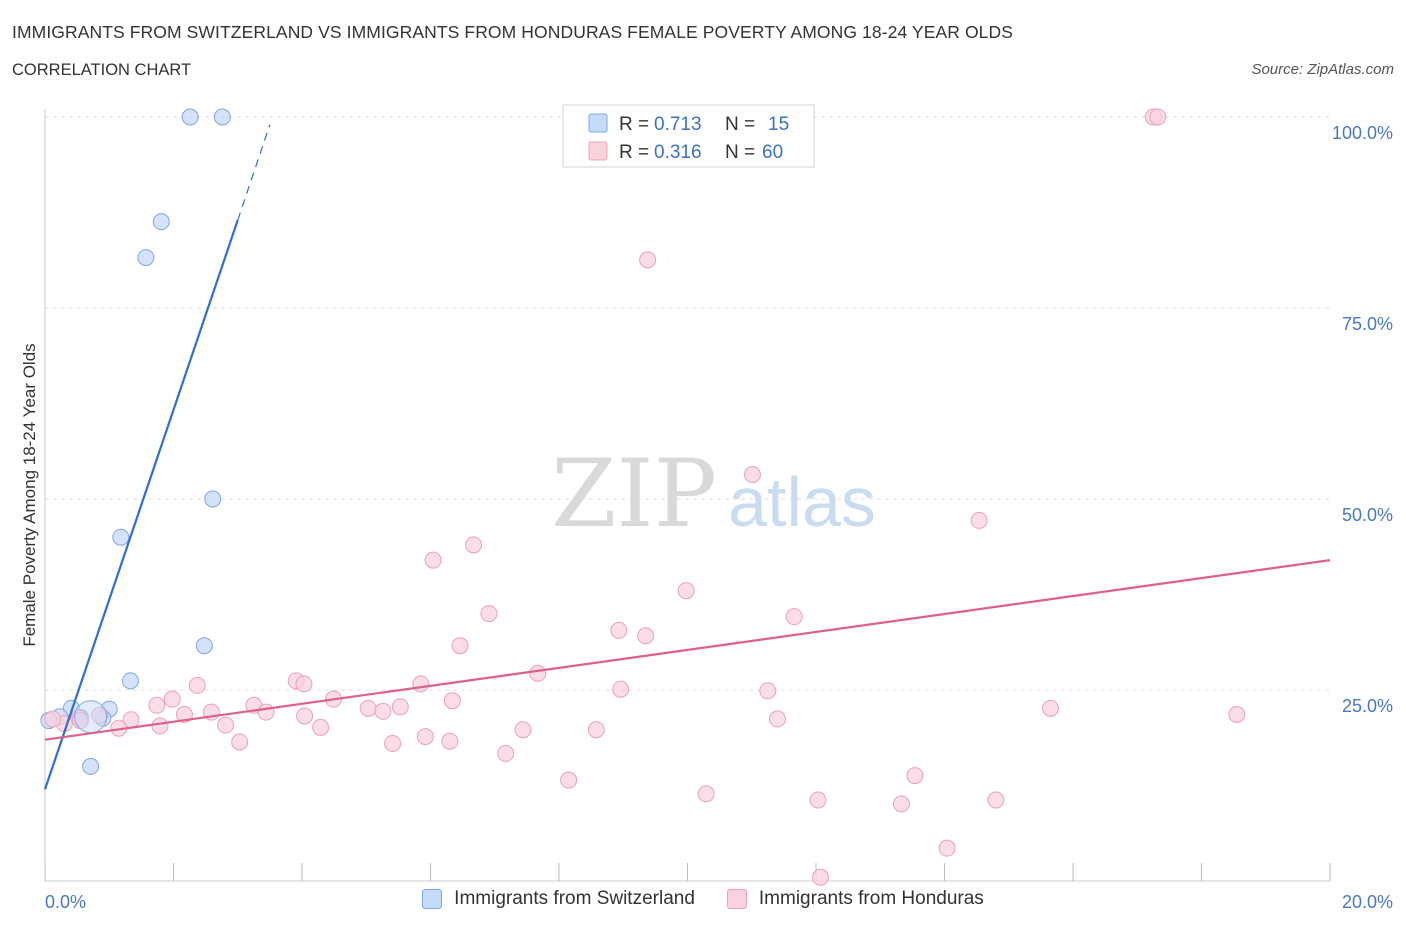 The image size is (1406, 930). I want to click on legend-n-value-2: 60, so click(772, 152).